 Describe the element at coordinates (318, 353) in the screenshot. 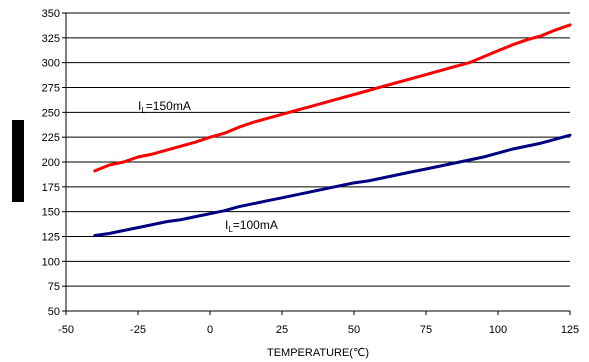

I see `x-axis-title: TEMPERATURE(℃)` at that location.